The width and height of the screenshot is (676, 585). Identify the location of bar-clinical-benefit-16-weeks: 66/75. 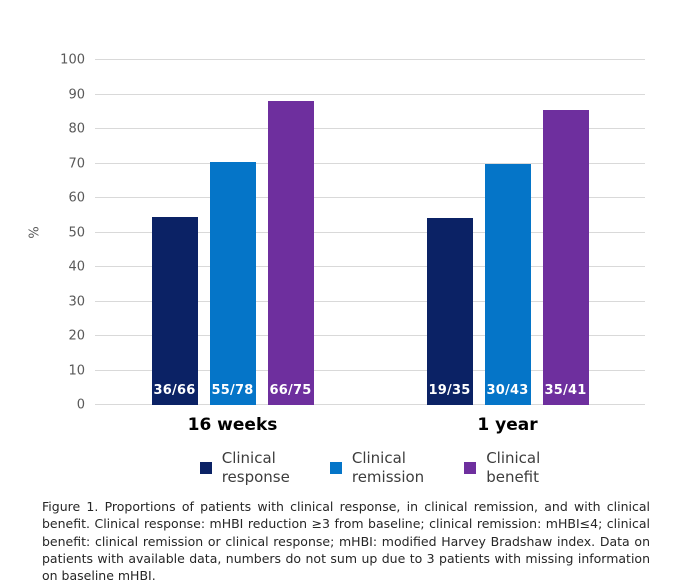
(290, 253).